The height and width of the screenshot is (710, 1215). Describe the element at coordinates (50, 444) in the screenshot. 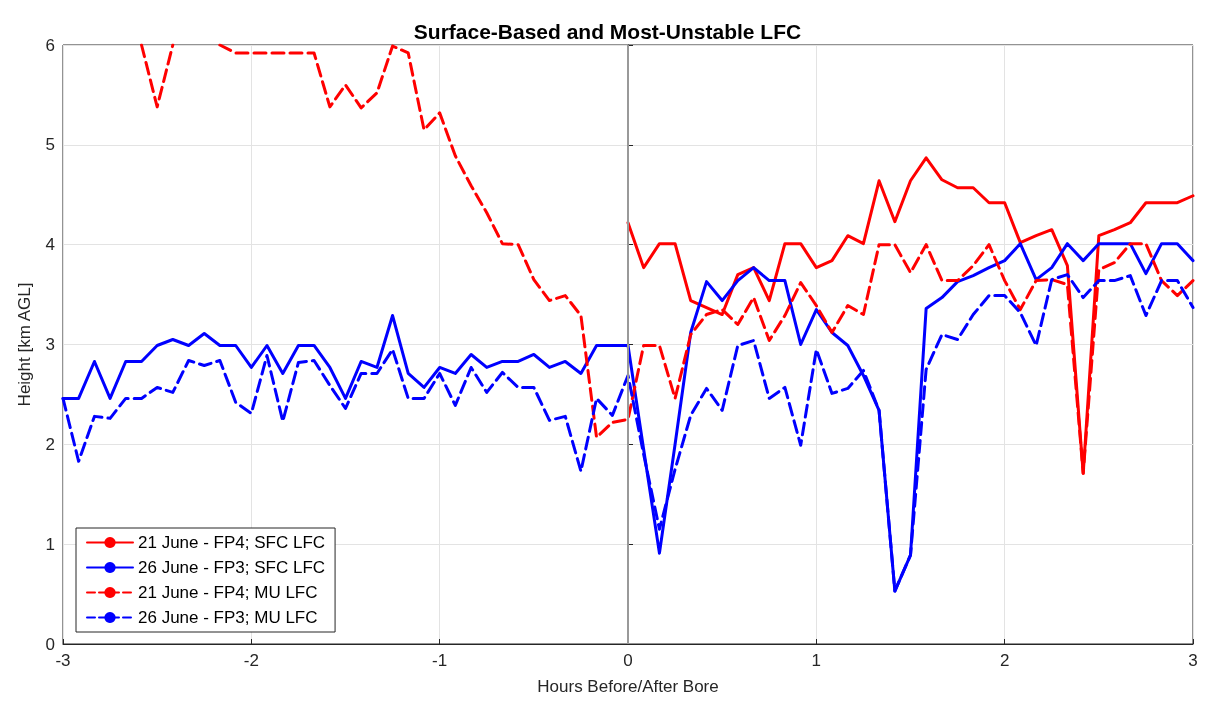

I see `y-tick-label: 2` at that location.